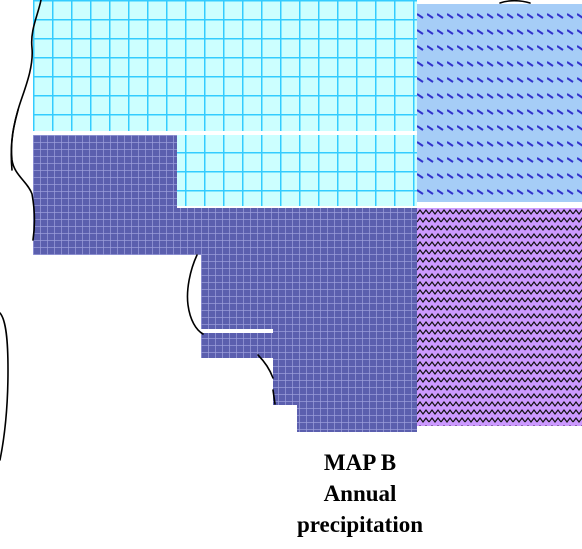 This screenshot has width=582, height=549. I want to click on map-caption: MAP B Annual precipitation, so click(360, 493).